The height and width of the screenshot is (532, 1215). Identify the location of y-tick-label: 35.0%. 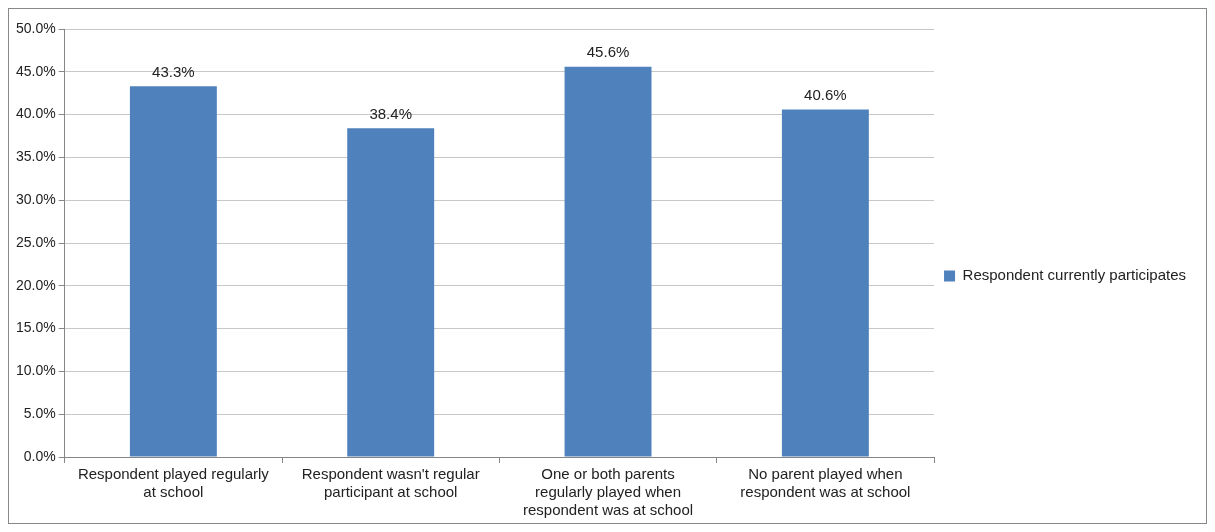
(35, 156).